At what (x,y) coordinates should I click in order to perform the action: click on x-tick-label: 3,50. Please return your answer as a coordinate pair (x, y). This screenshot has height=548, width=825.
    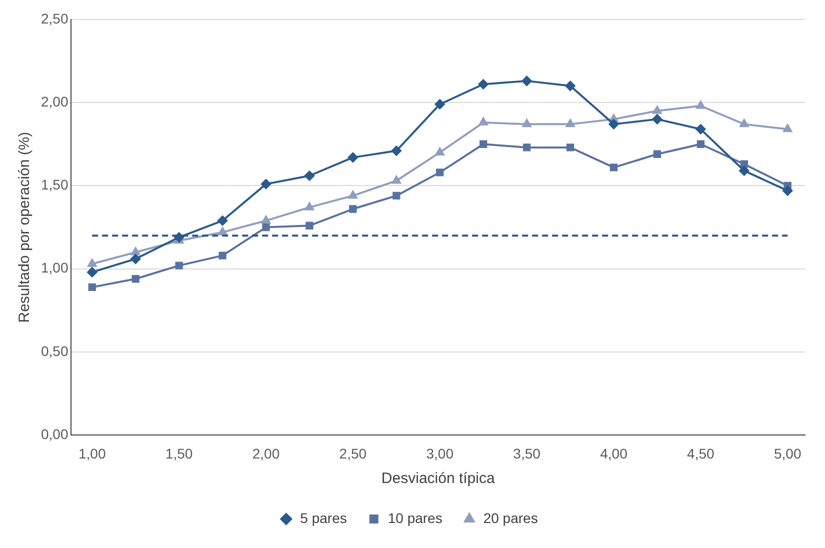
    Looking at the image, I should click on (527, 453).